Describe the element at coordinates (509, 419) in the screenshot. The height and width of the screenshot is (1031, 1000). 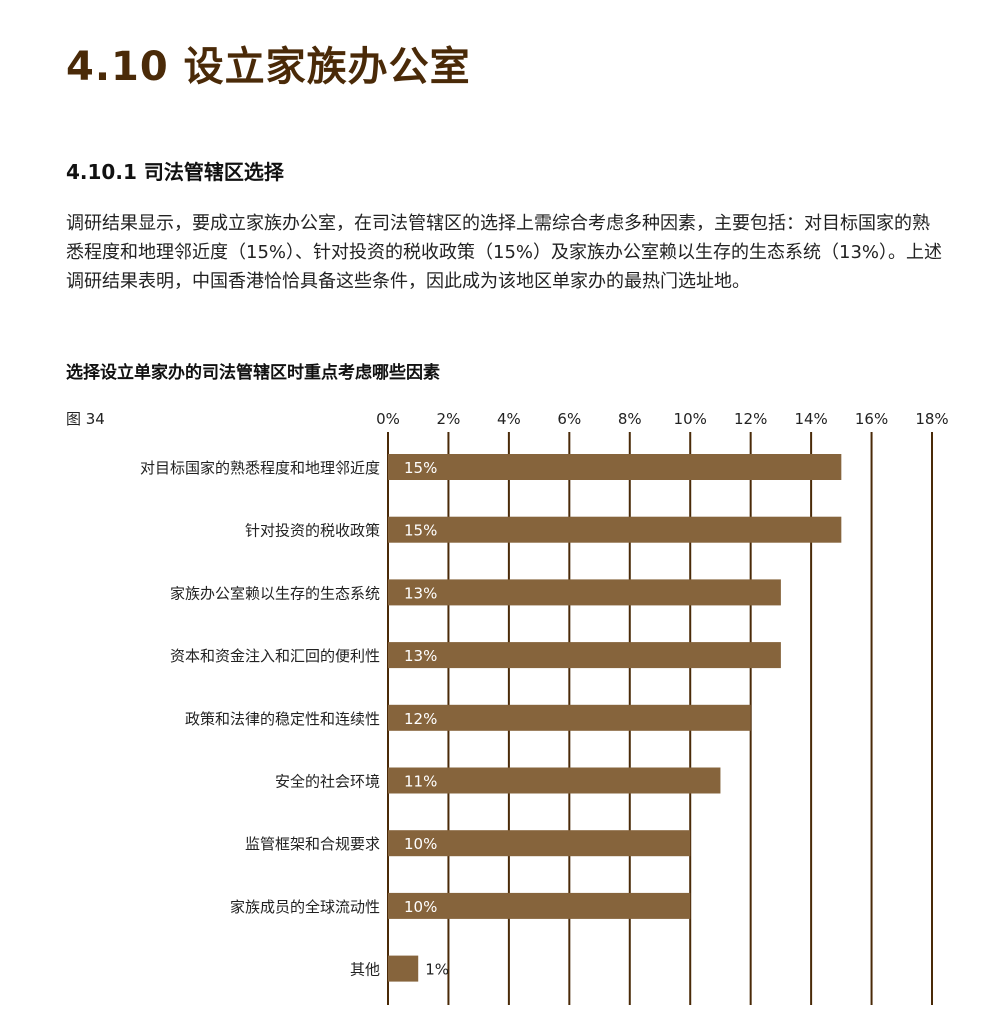
I see `tick-label: 4%` at that location.